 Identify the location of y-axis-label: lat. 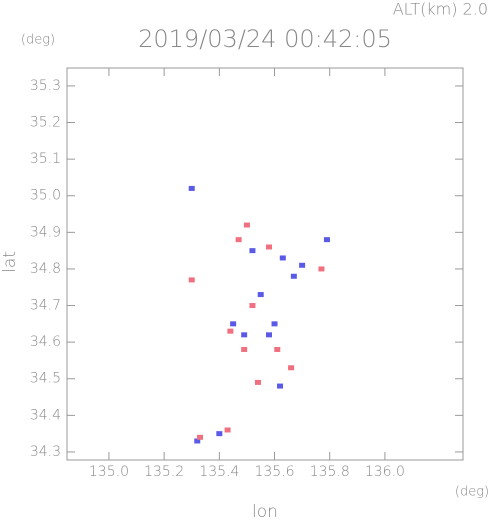
(10, 262).